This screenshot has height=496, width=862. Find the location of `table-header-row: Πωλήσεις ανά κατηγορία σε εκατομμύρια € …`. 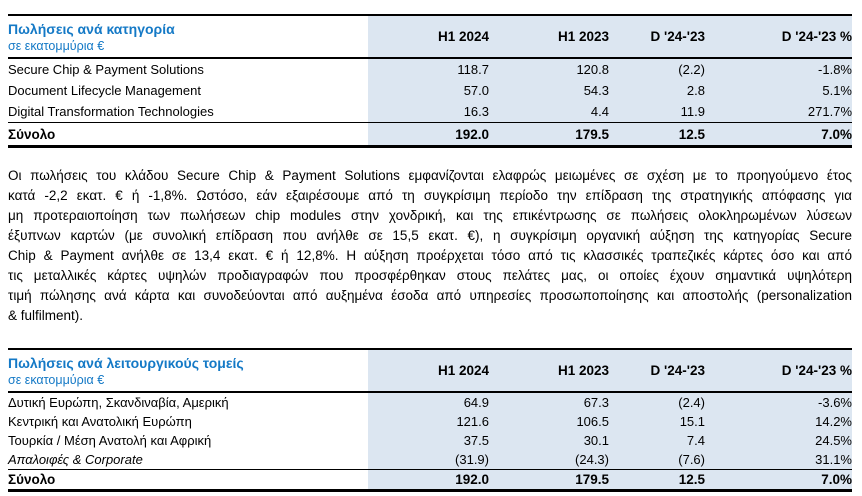

table-header-row: Πωλήσεις ανά κατηγορία σε εκατομμύρια € … is located at coordinates (430, 37).